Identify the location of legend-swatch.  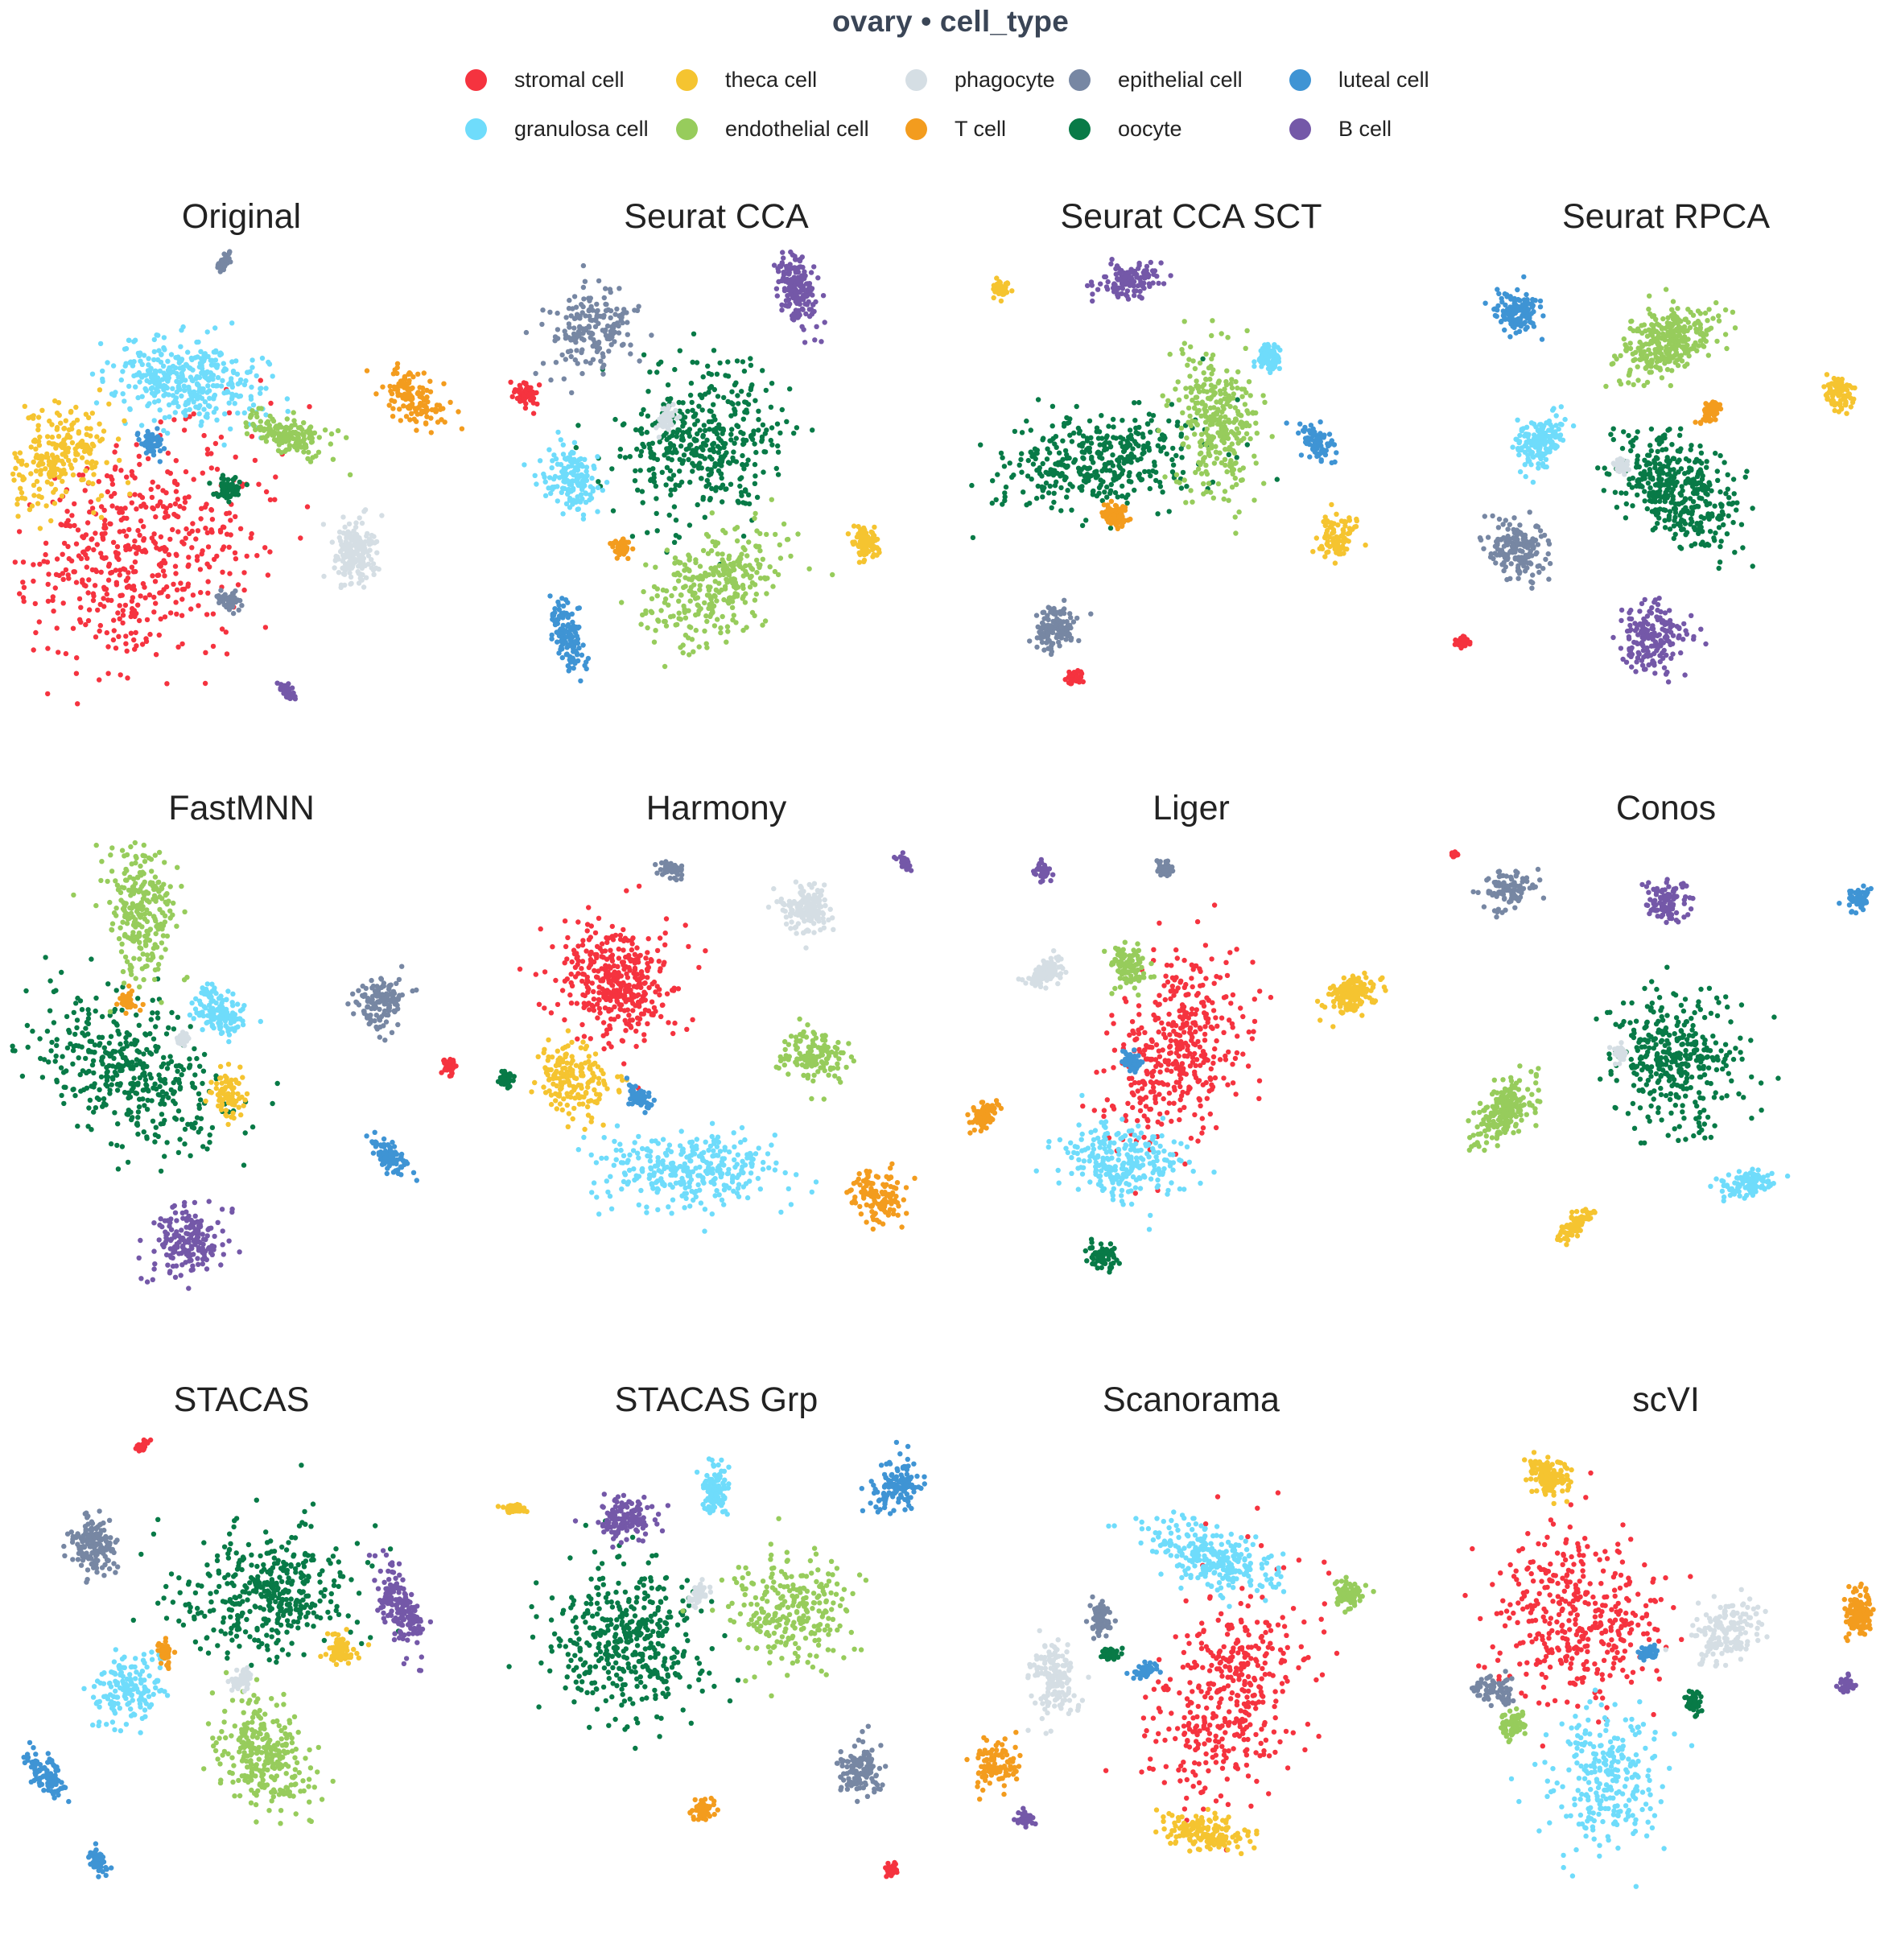
(687, 129).